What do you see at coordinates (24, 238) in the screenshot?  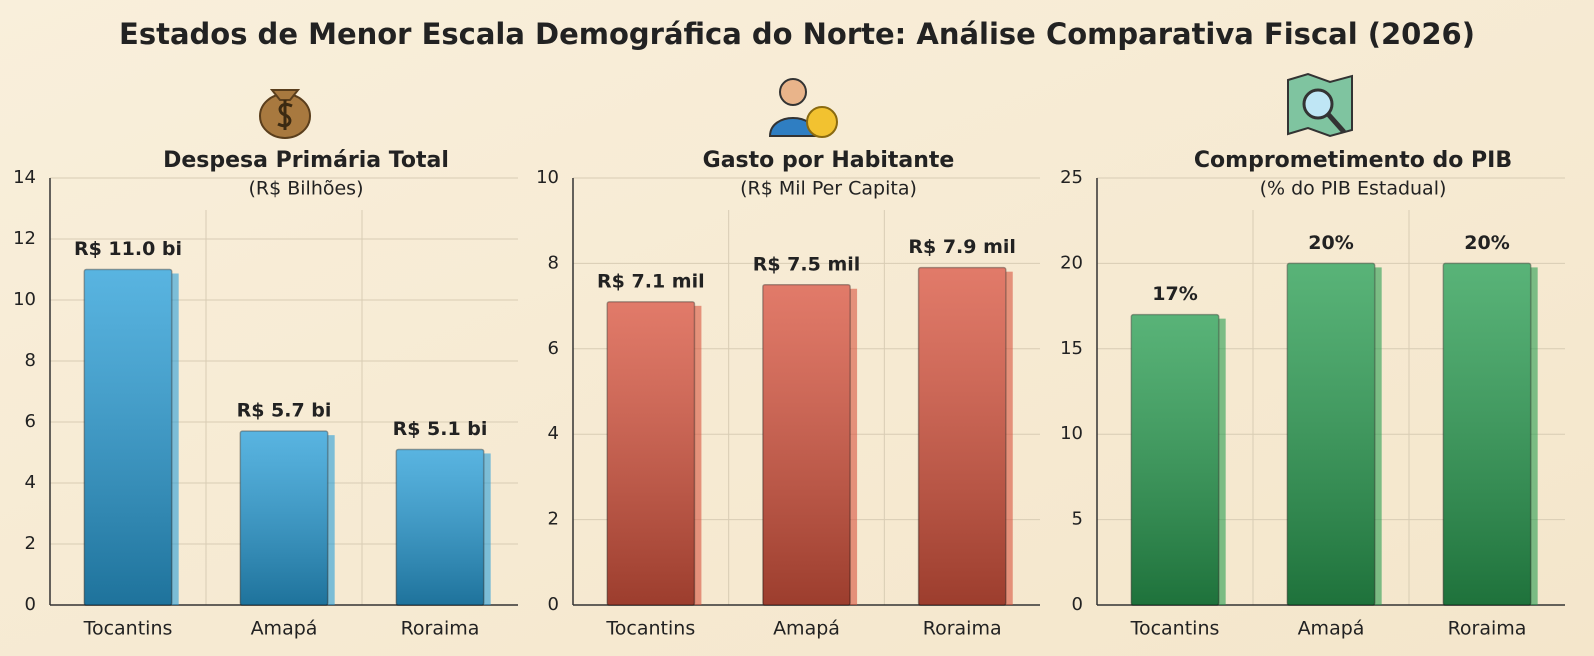 I see `y-tick-label: 12` at bounding box center [24, 238].